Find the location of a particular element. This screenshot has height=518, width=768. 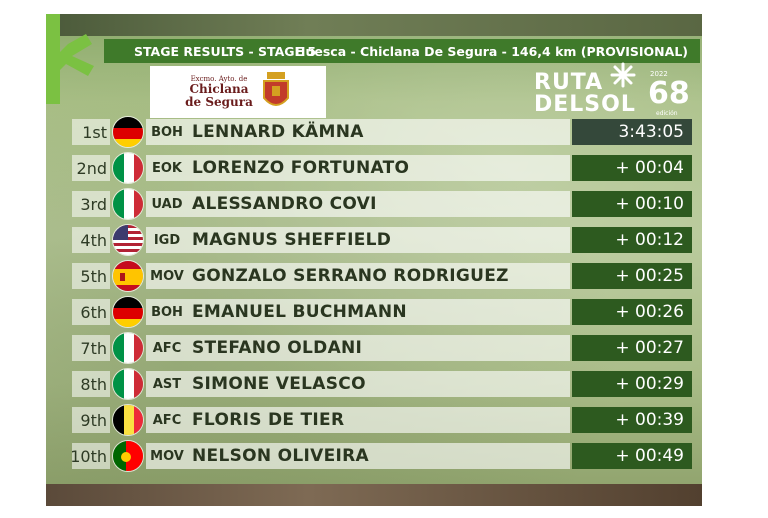

rider-name: MAGNUS SHEFFIELD is located at coordinates (292, 240).